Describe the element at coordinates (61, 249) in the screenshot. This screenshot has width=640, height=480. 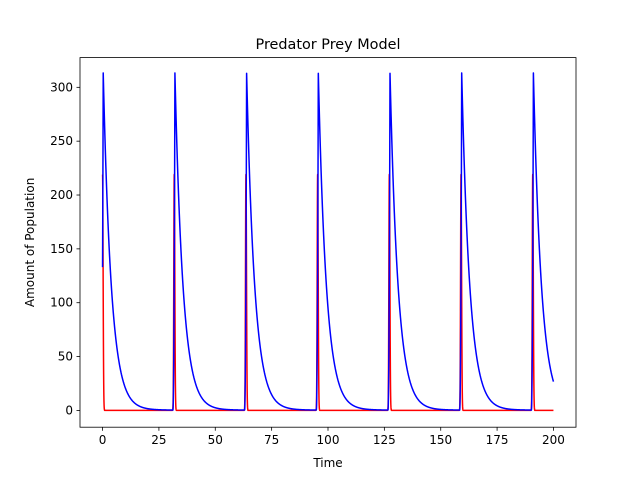
I see `y-tick-label: 150` at that location.